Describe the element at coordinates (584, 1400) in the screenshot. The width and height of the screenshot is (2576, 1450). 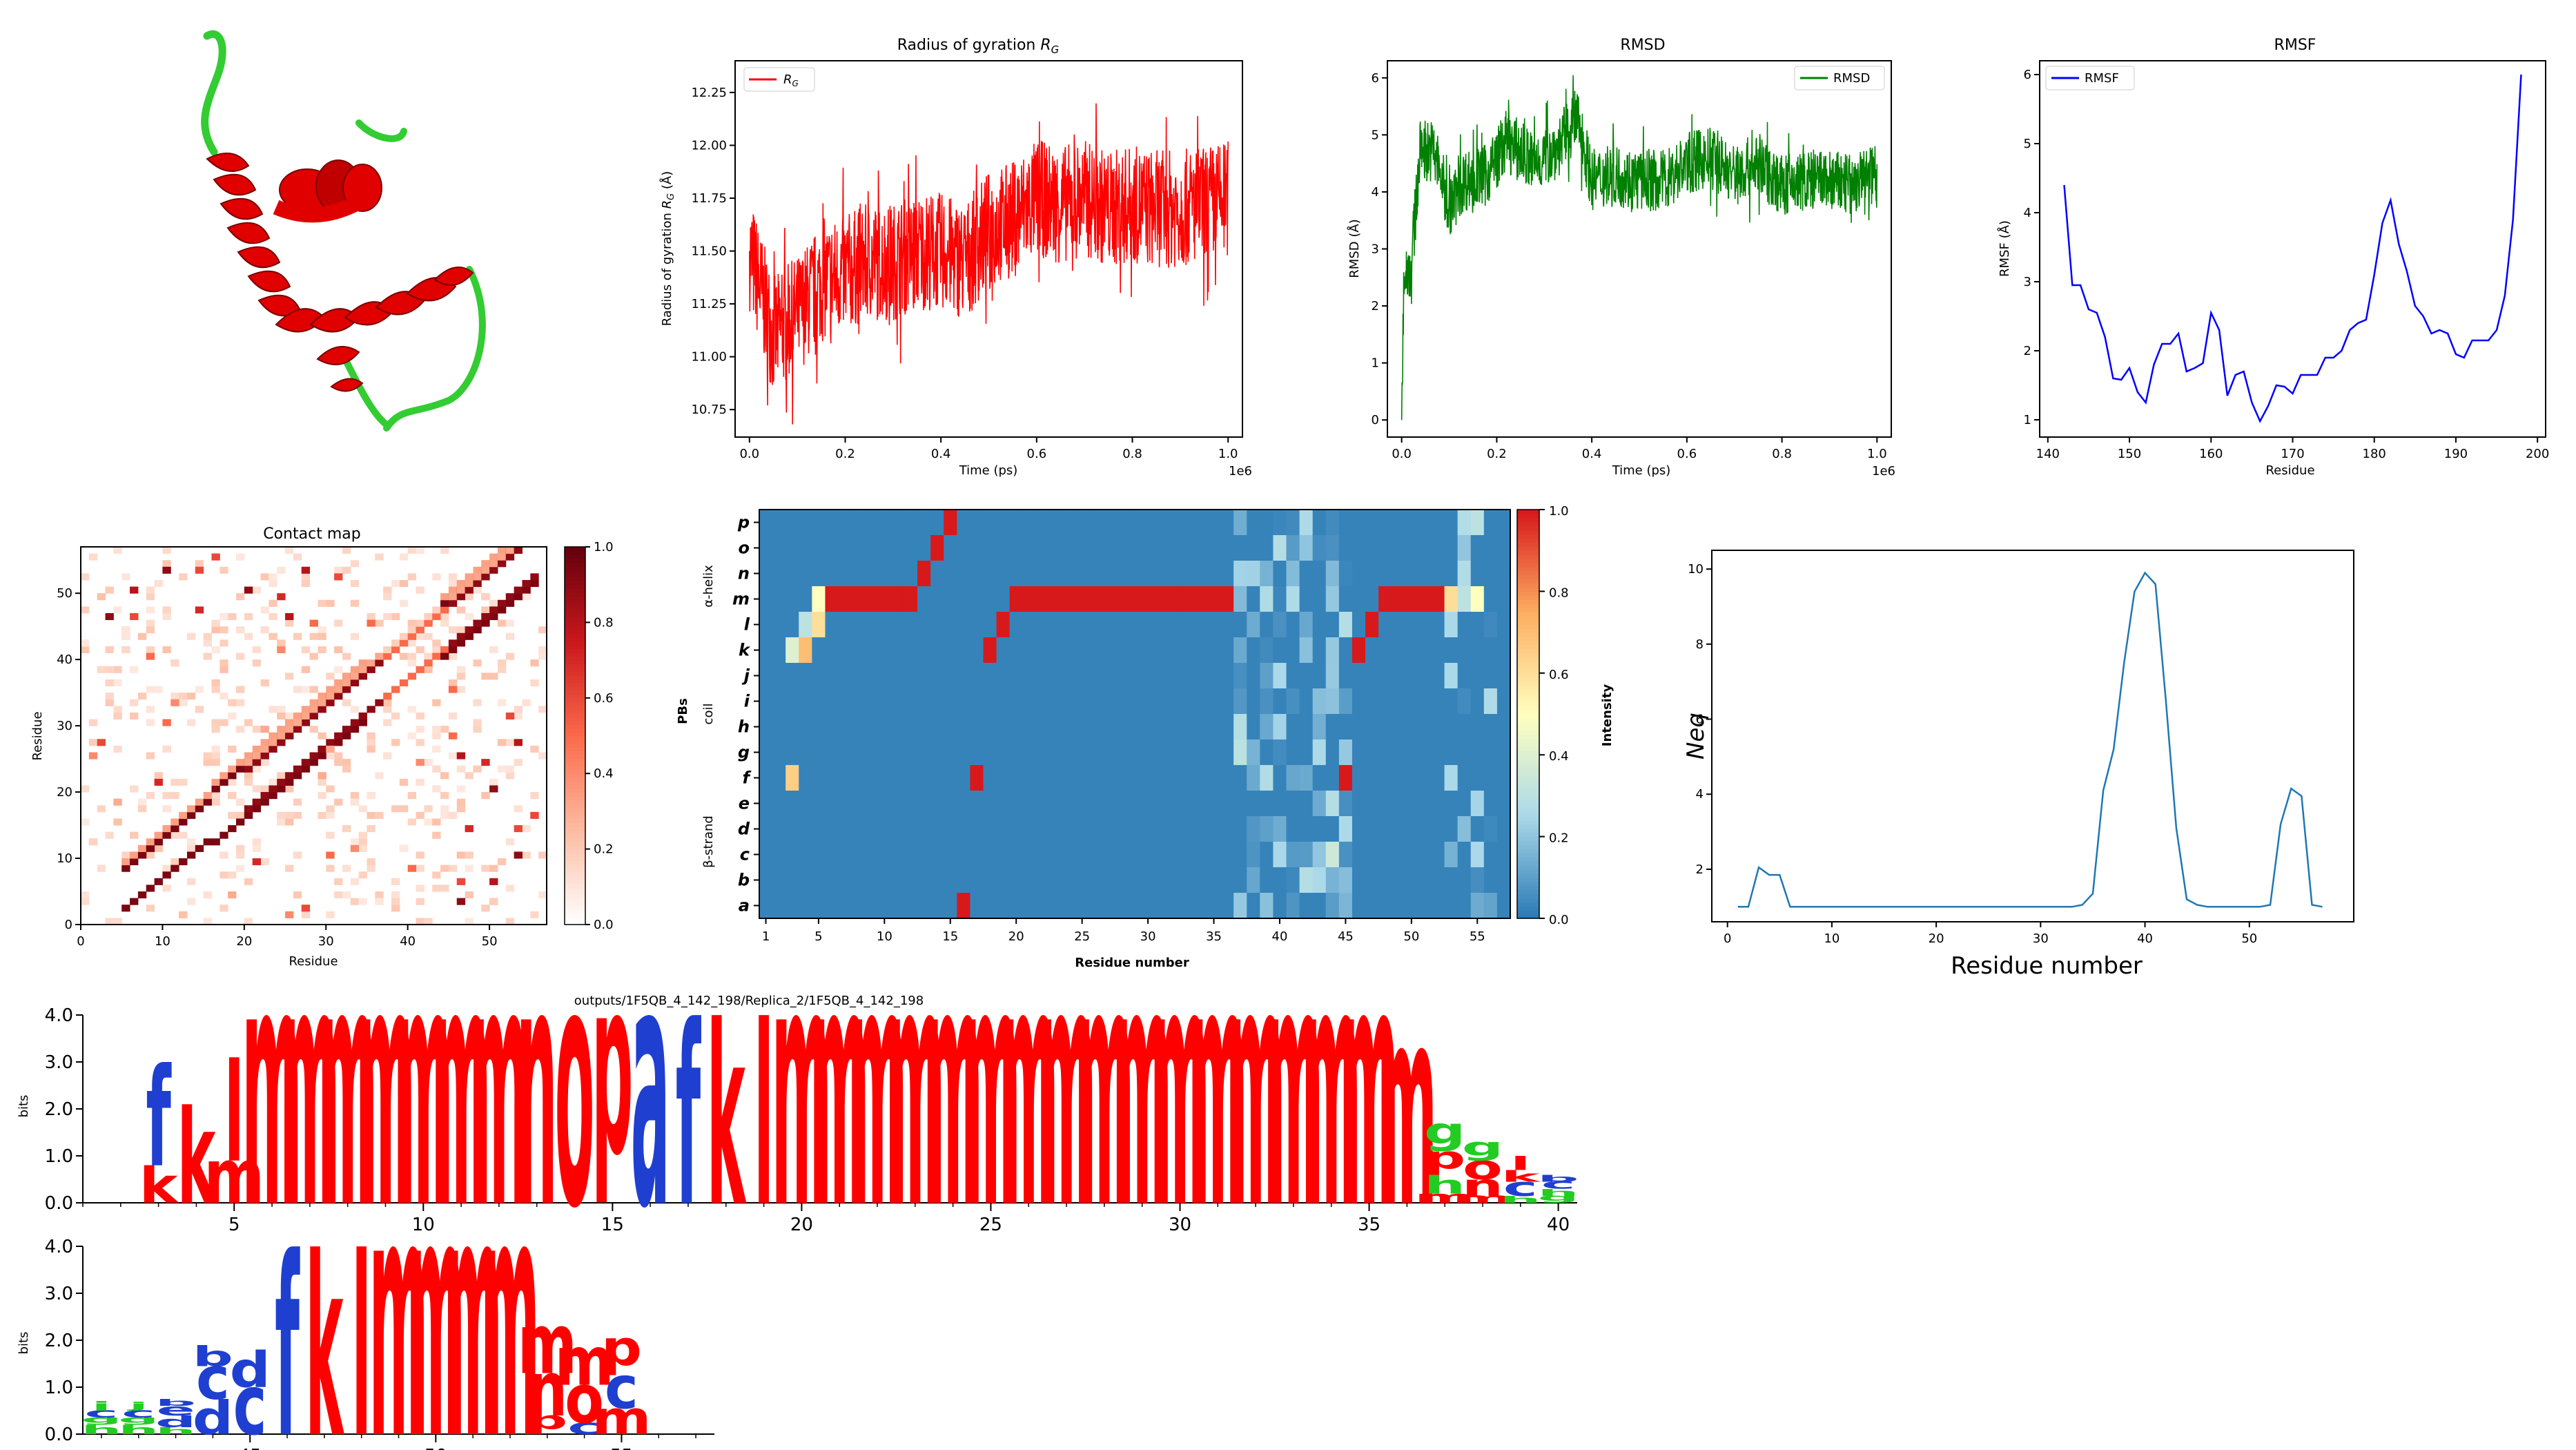
I see `logo2-letter: o` at that location.